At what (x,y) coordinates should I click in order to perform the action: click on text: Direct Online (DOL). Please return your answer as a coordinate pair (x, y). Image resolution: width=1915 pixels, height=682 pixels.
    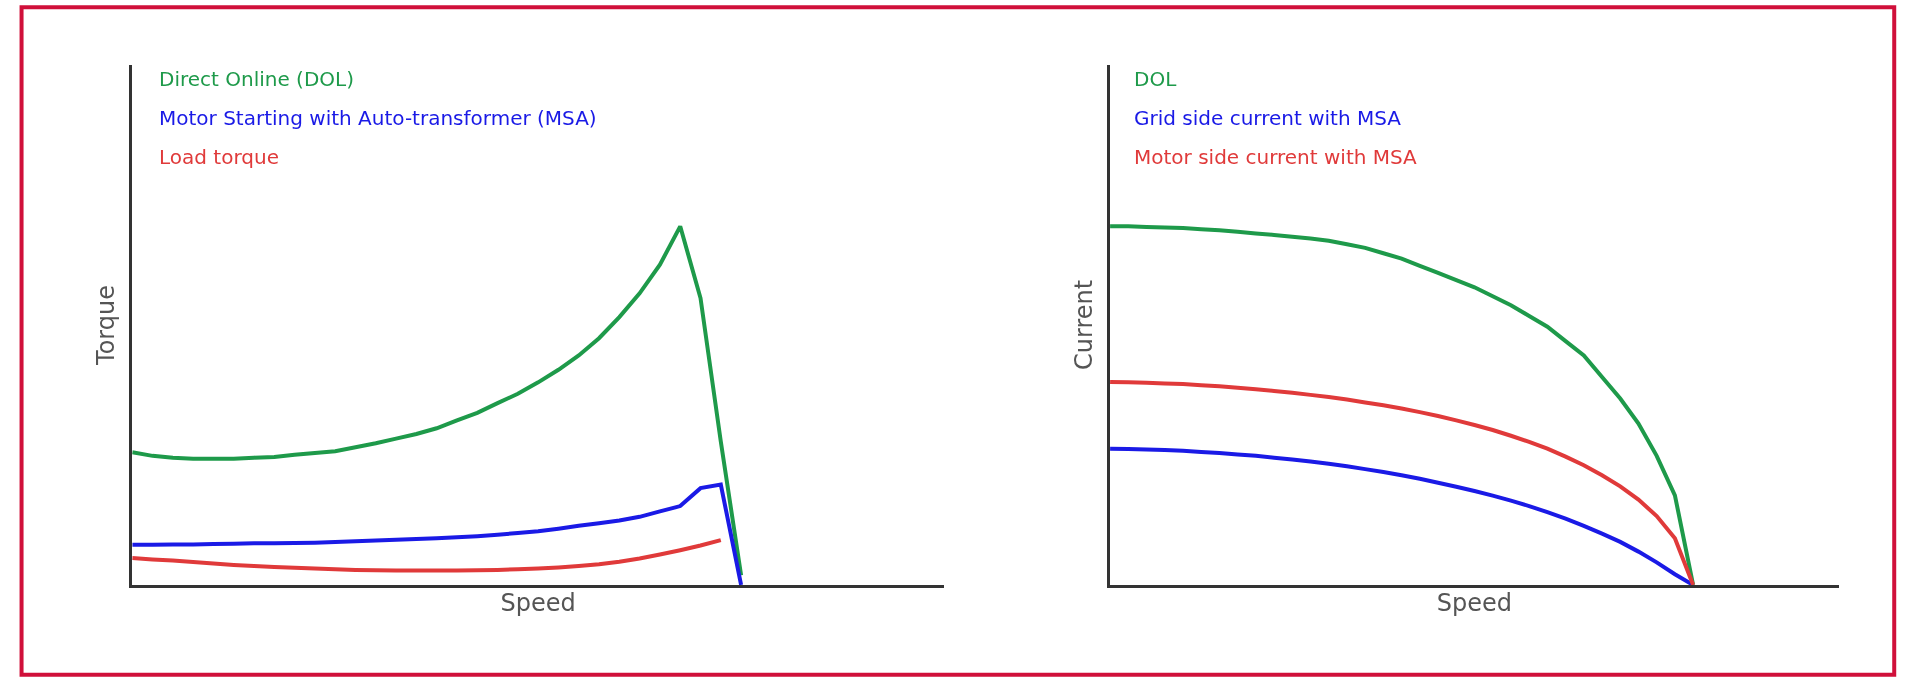
    Looking at the image, I should click on (256, 79).